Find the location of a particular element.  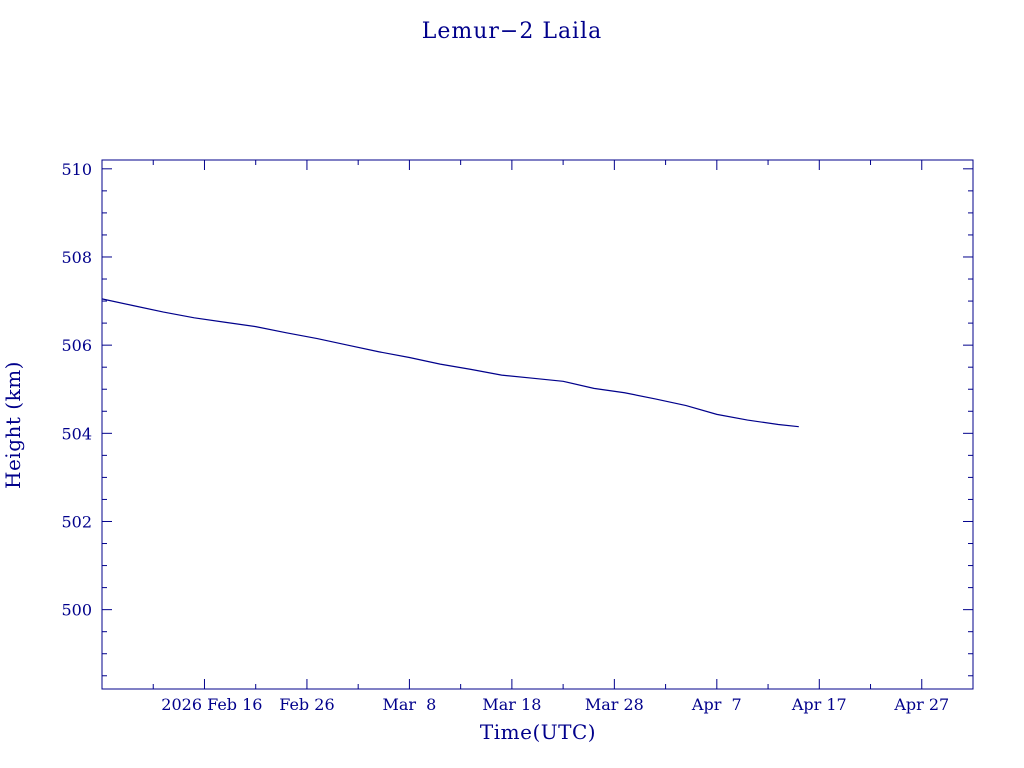

x-tick-label: Mar 28 is located at coordinates (614, 704).